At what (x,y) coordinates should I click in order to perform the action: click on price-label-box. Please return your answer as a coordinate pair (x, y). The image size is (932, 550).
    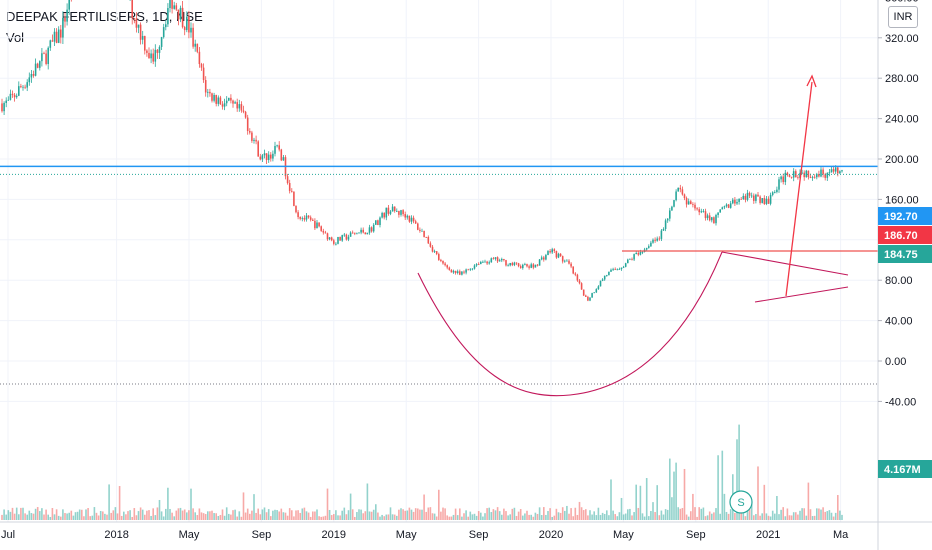
    Looking at the image, I should click on (905, 235).